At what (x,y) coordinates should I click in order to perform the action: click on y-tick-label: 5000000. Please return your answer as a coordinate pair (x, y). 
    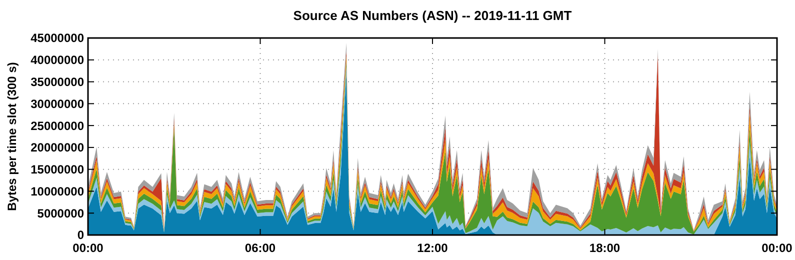
    Looking at the image, I should click on (60, 213).